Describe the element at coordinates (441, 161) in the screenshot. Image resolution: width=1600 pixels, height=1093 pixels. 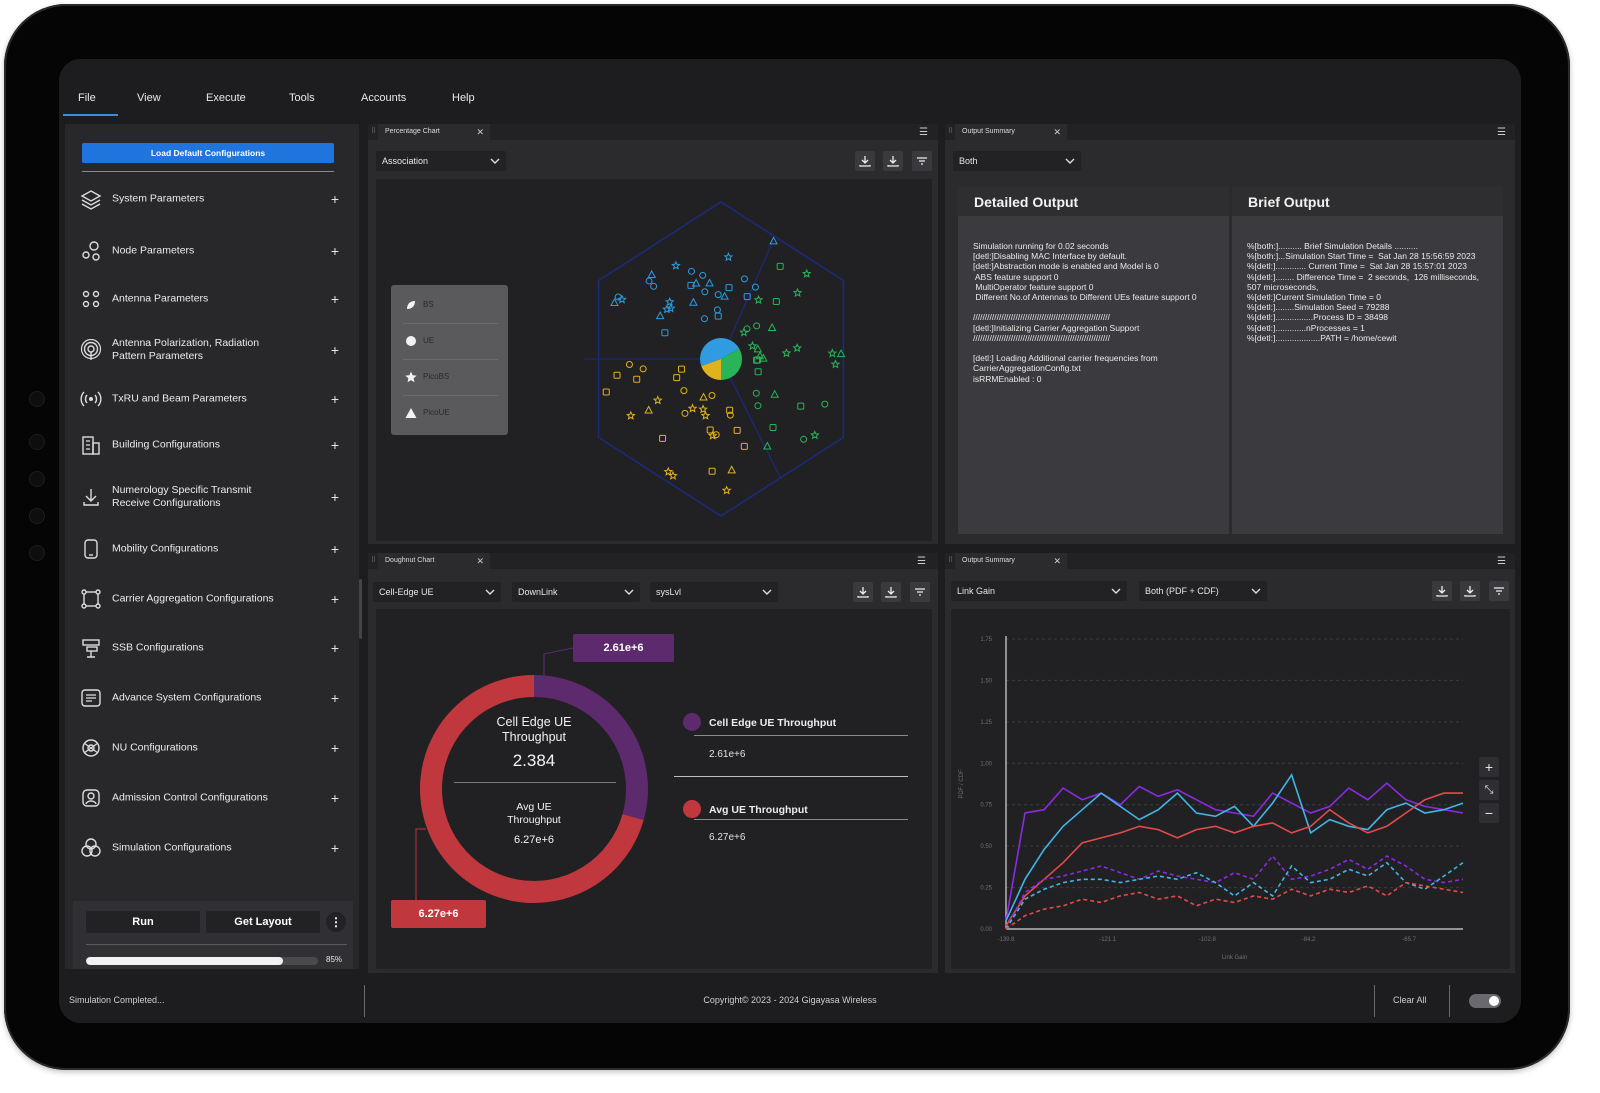
I see `association-select: Association` at that location.